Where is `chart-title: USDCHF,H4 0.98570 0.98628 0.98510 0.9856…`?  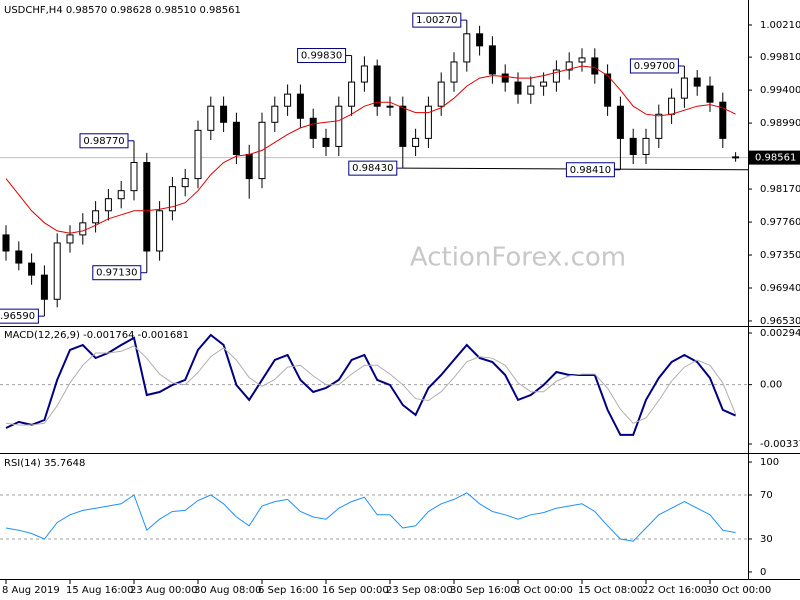 chart-title: USDCHF,H4 0.98570 0.98628 0.98510 0.9856… is located at coordinates (122, 10).